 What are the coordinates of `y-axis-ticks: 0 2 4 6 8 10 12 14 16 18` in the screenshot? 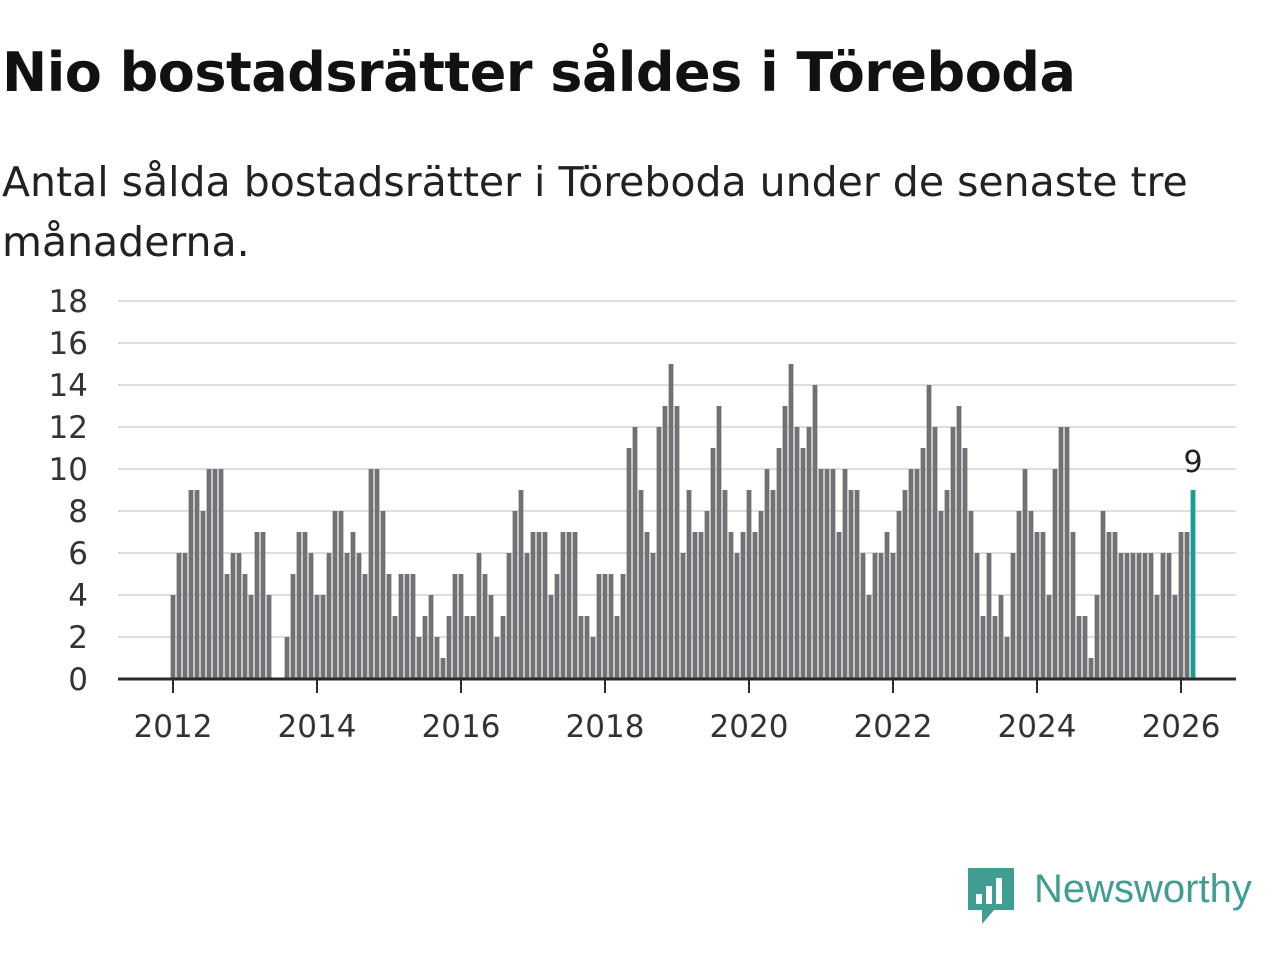 It's located at (68, 491).